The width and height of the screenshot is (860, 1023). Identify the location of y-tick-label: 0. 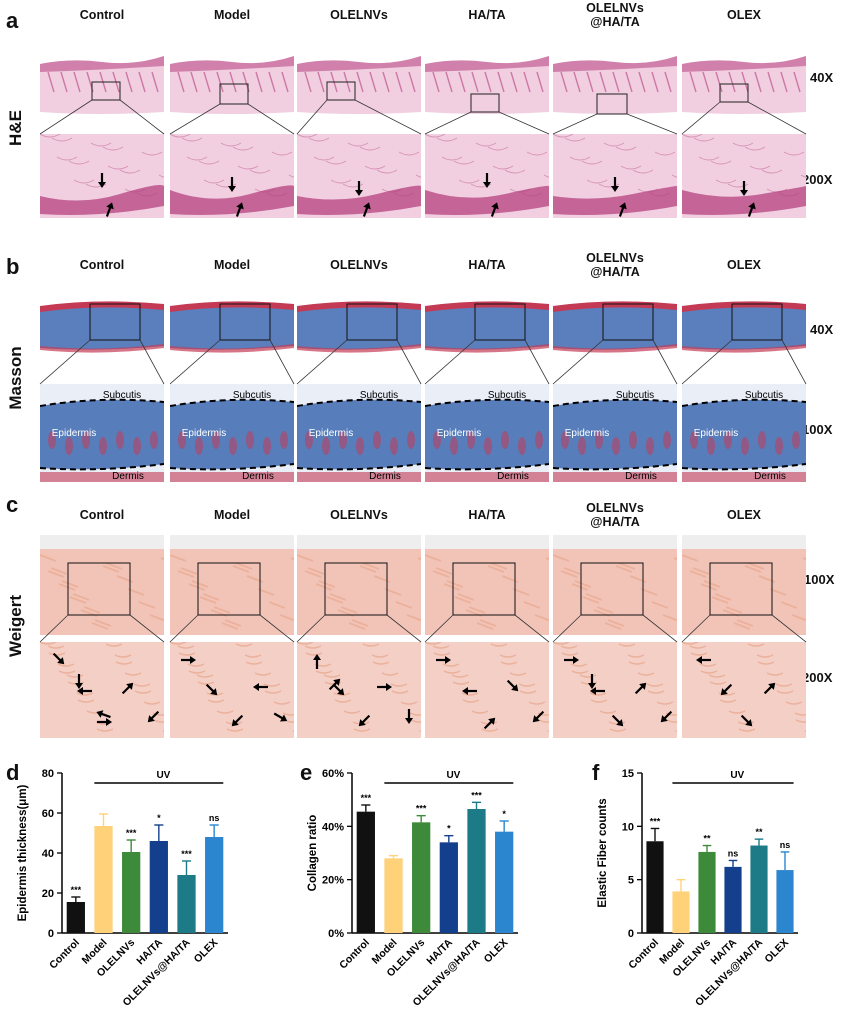
(51, 934).